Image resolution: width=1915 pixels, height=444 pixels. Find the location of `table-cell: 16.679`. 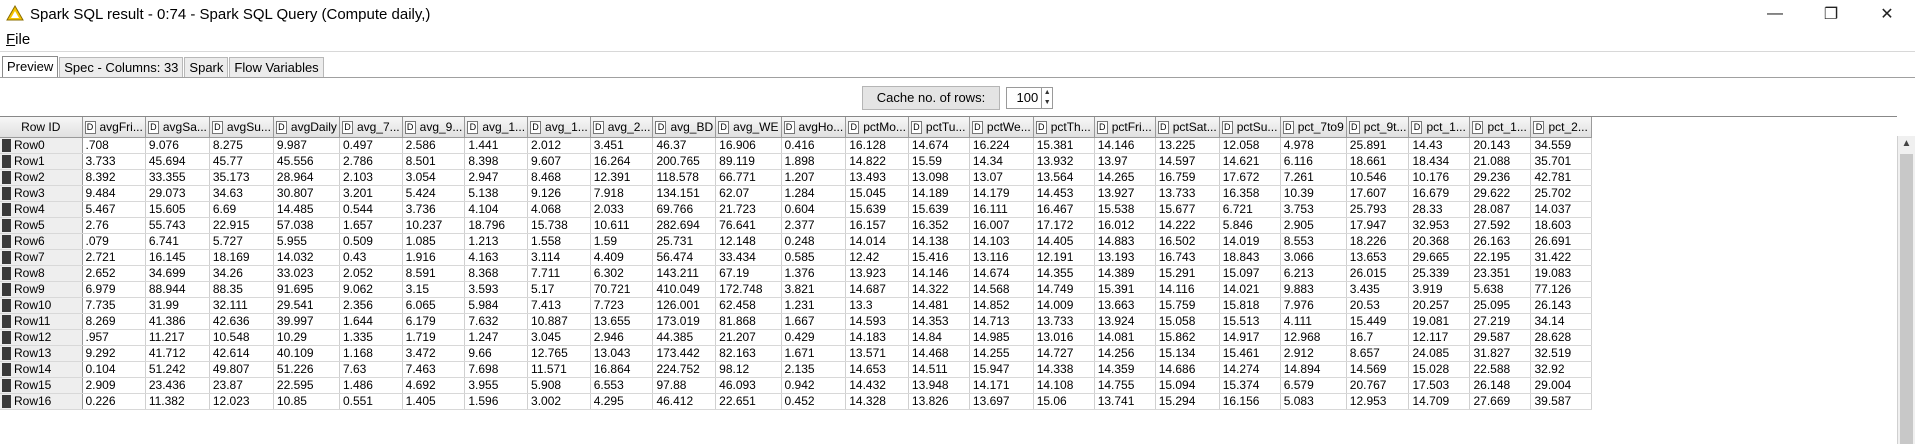

table-cell: 16.679 is located at coordinates (1439, 193).